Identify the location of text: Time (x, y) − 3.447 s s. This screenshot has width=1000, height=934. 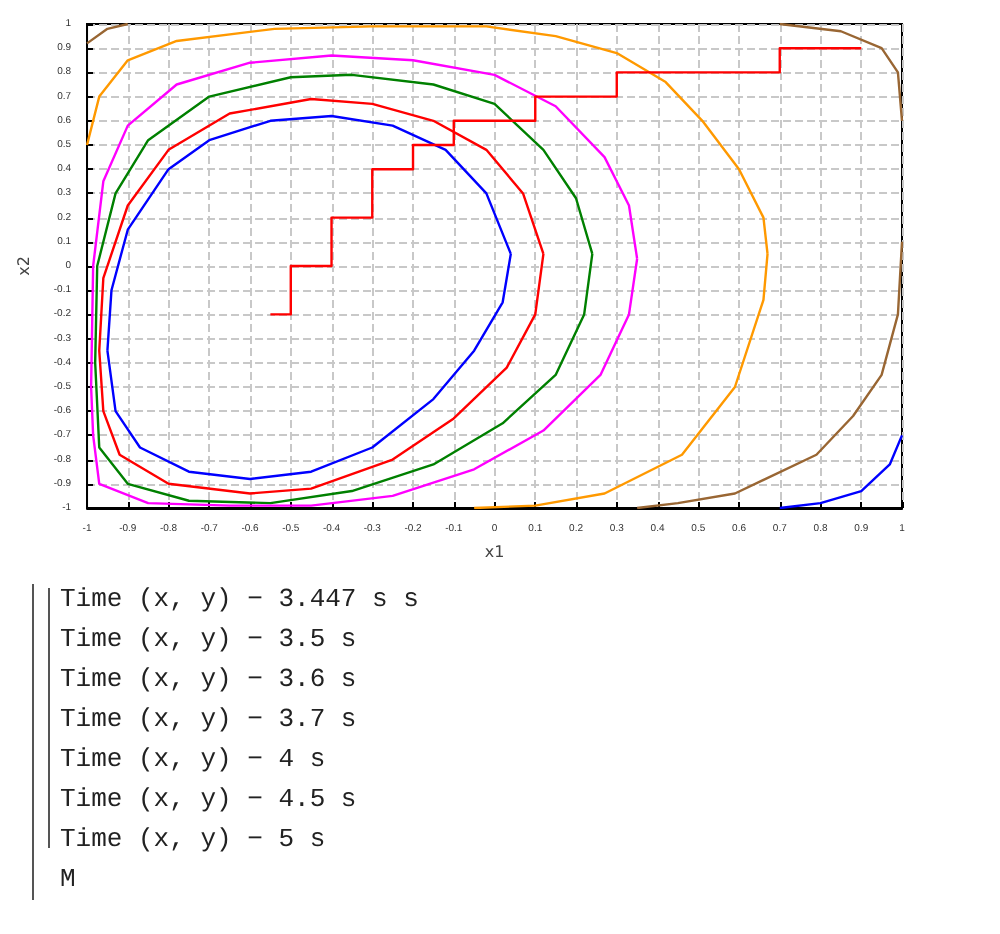
(239, 600).